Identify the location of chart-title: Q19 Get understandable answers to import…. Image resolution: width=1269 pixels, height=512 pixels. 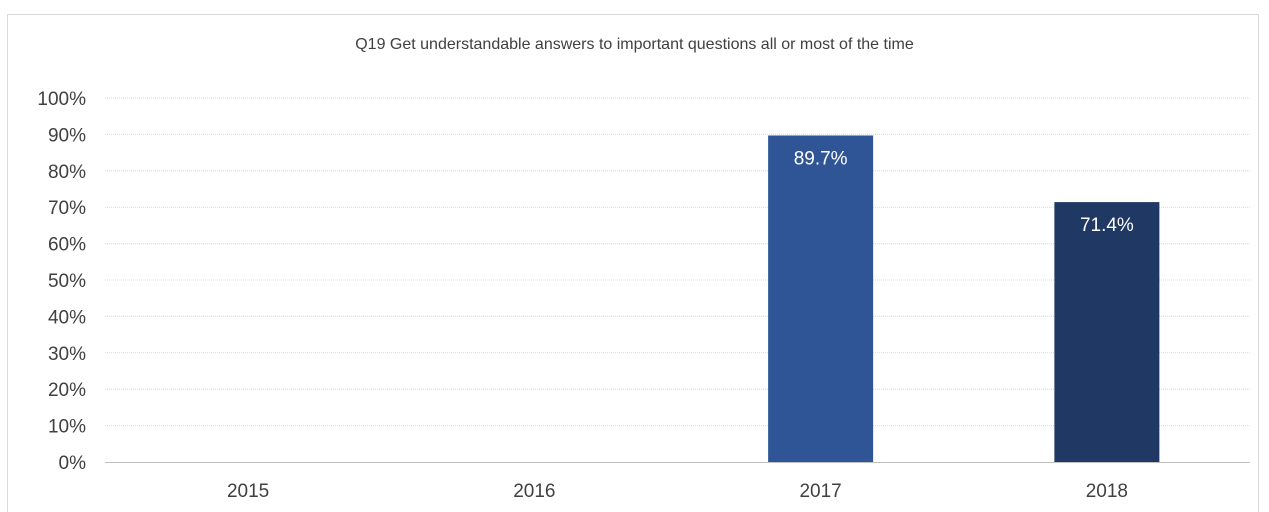
(634, 44).